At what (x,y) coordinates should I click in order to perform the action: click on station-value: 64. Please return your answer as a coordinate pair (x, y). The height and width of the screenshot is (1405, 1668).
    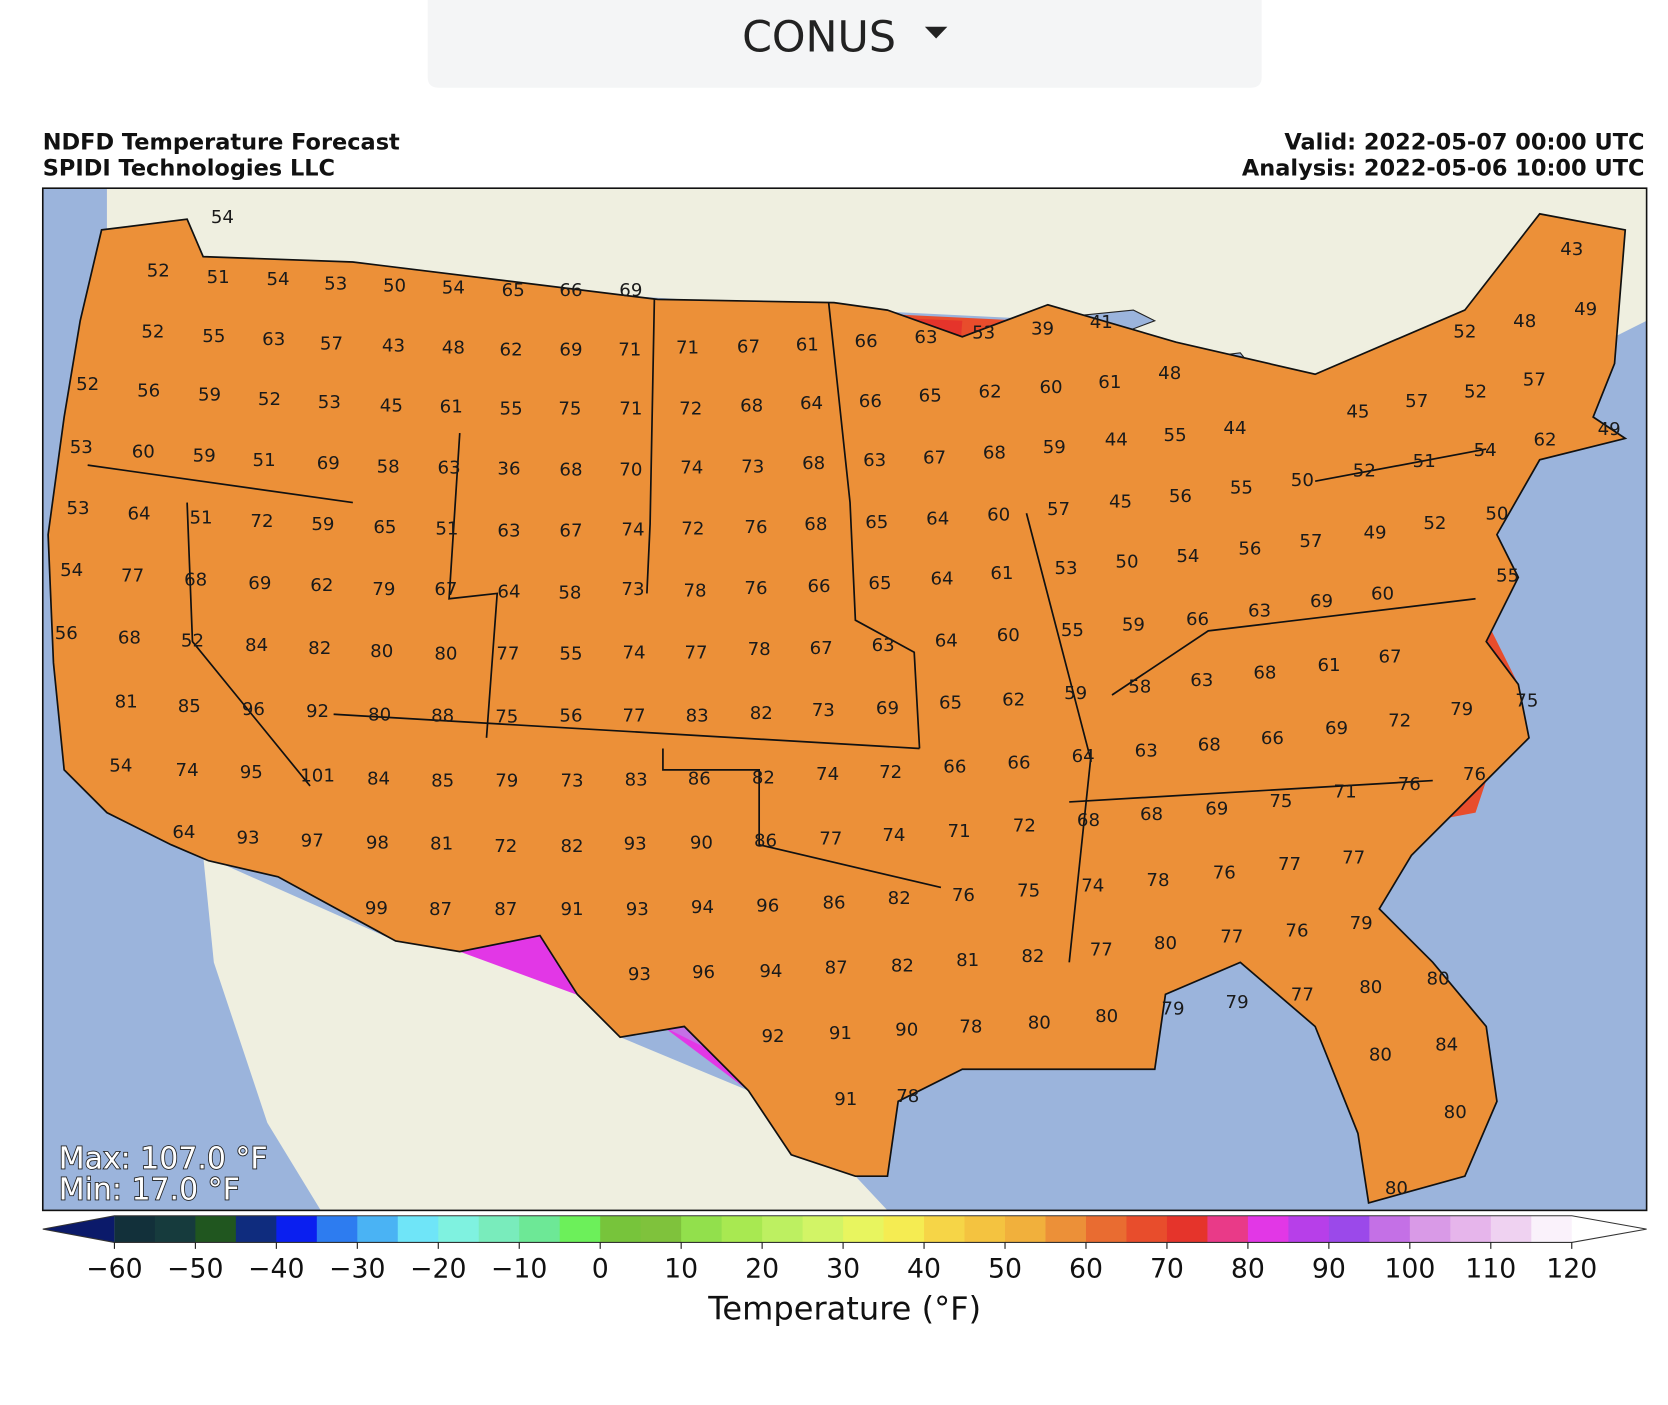
    Looking at the image, I should click on (138, 513).